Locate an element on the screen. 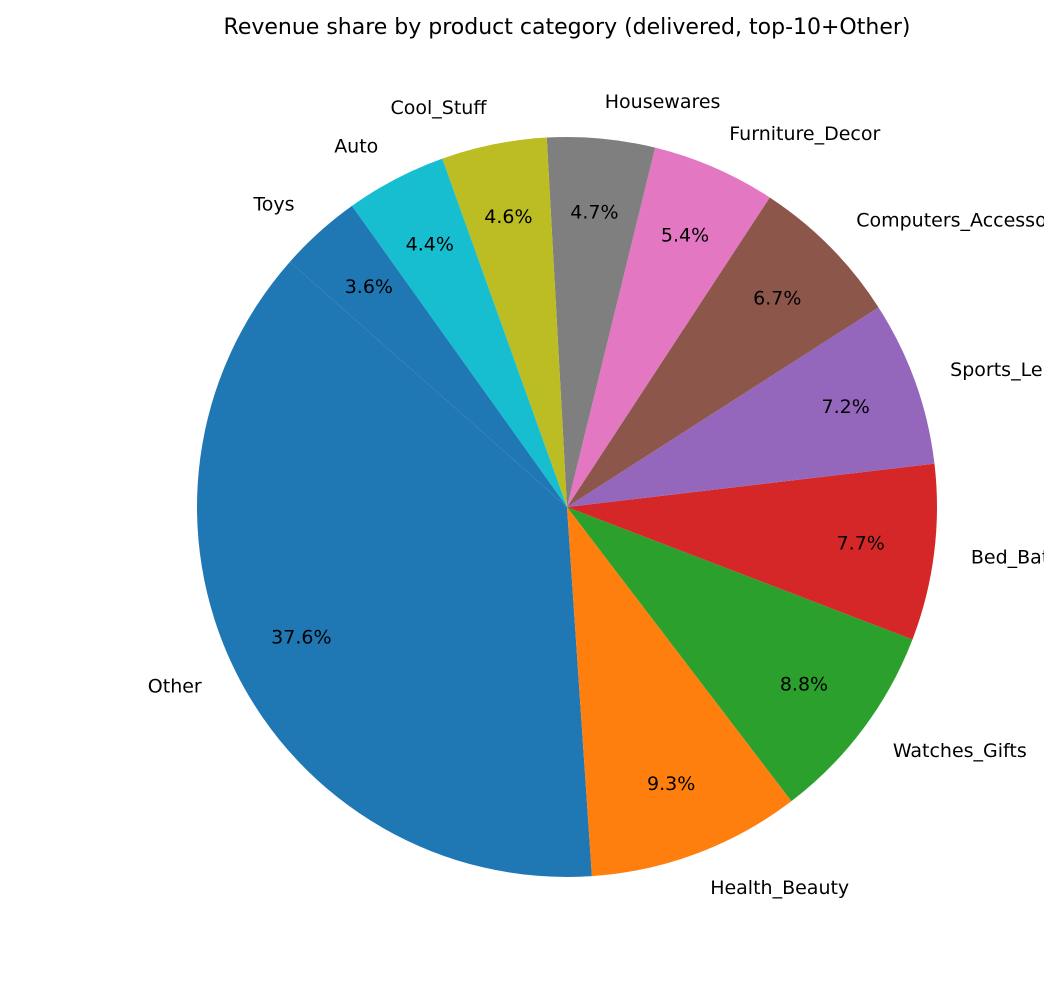 This screenshot has height=985, width=1044. slice-percent-watches-gifts: 8.8% is located at coordinates (804, 684).